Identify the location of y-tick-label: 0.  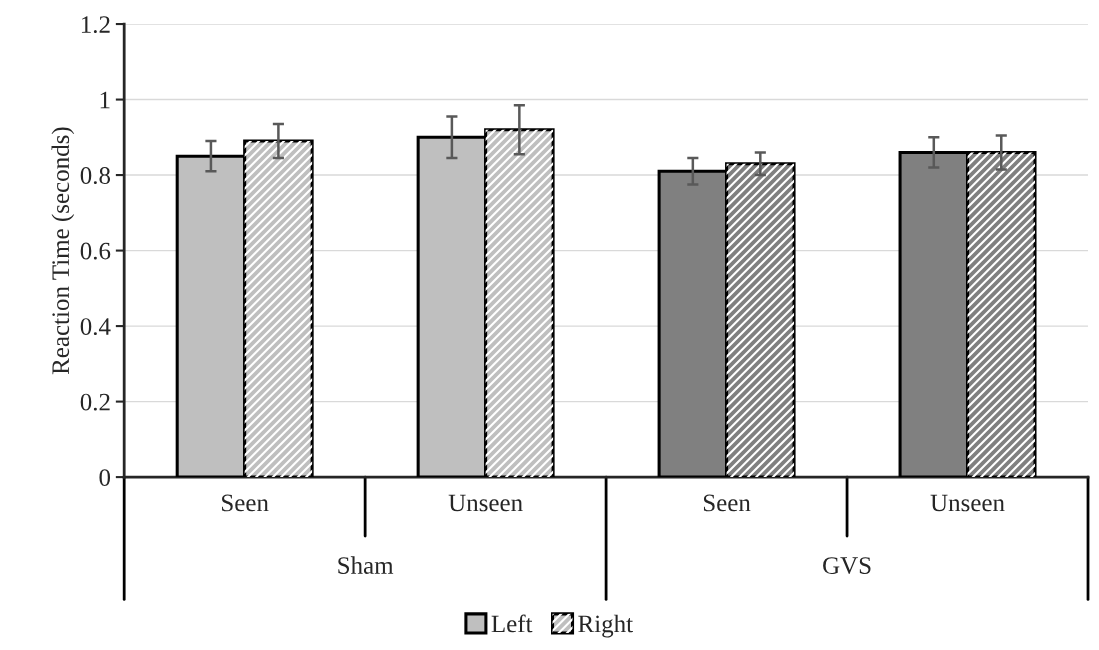
(105, 478).